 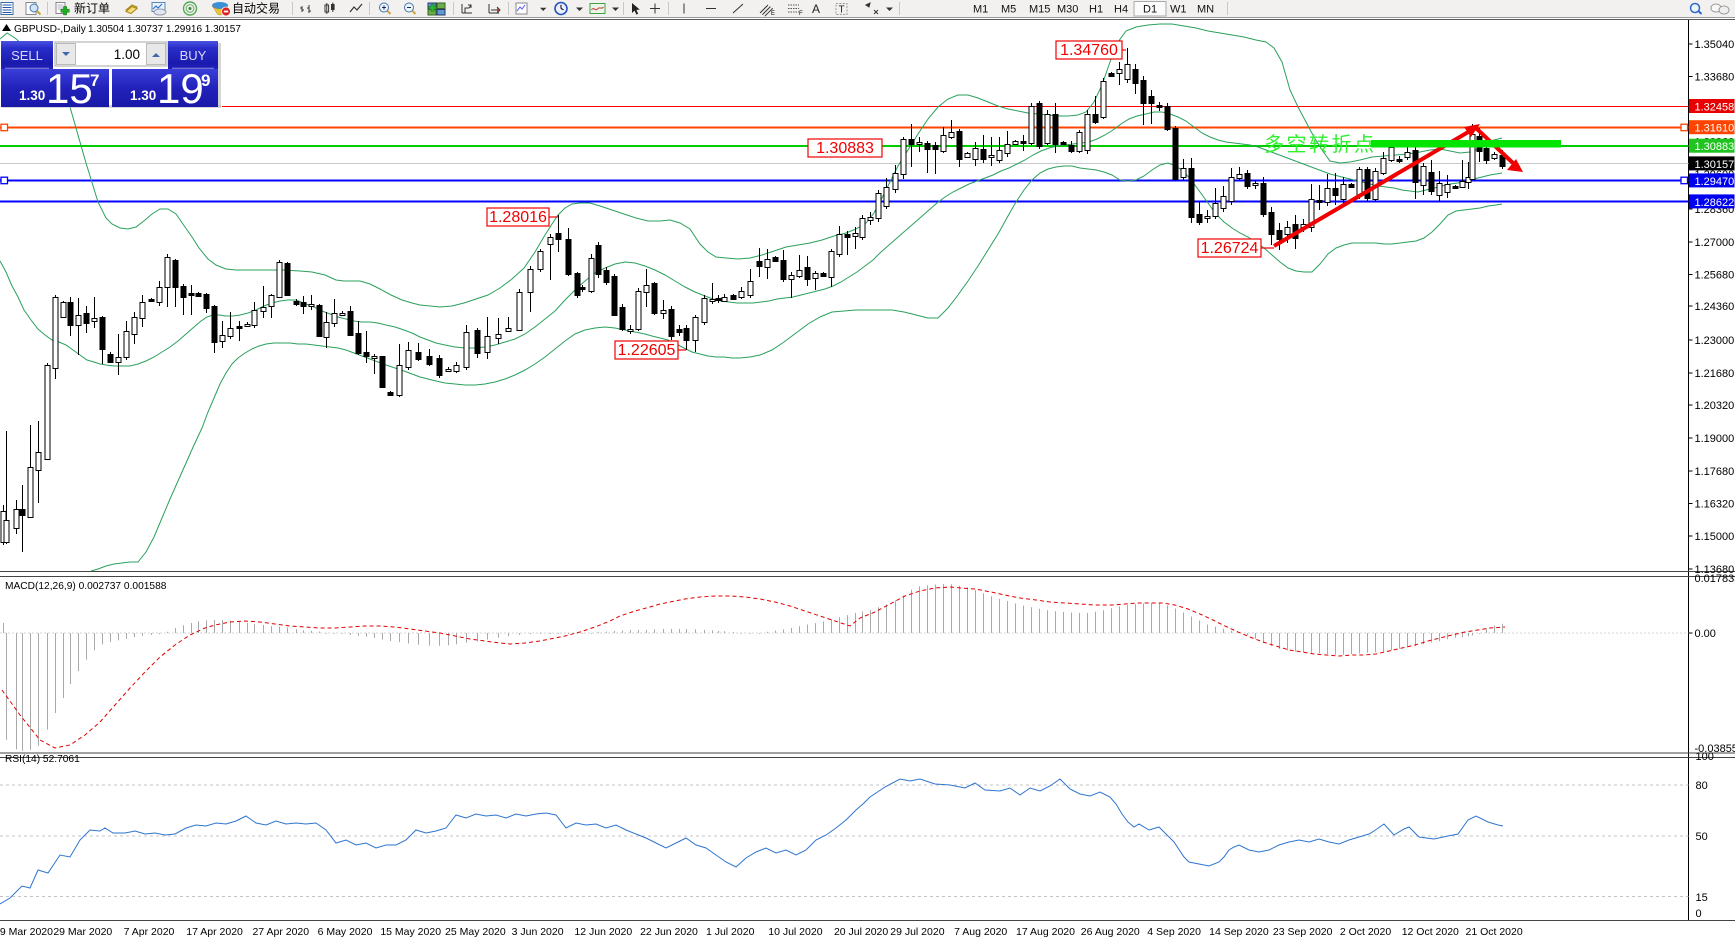 I want to click on svg-text: E, so click(x=773, y=14).